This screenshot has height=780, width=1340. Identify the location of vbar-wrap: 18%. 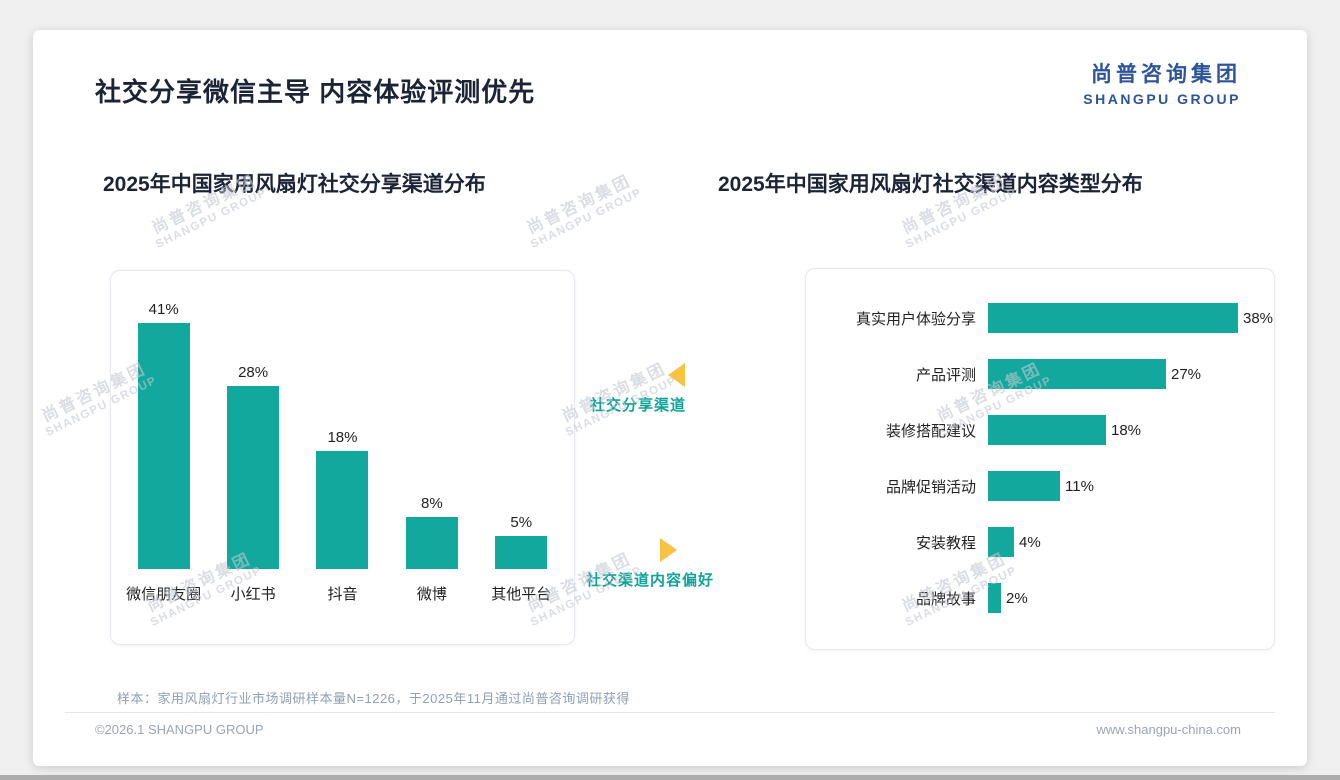
(342, 435).